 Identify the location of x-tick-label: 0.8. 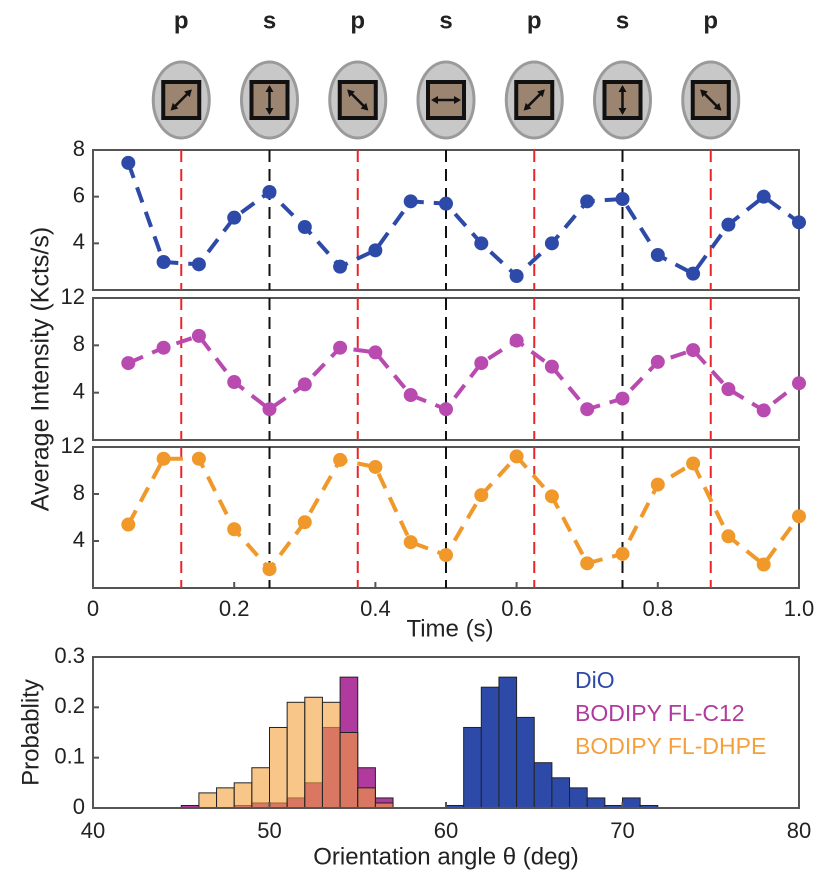
(658, 608).